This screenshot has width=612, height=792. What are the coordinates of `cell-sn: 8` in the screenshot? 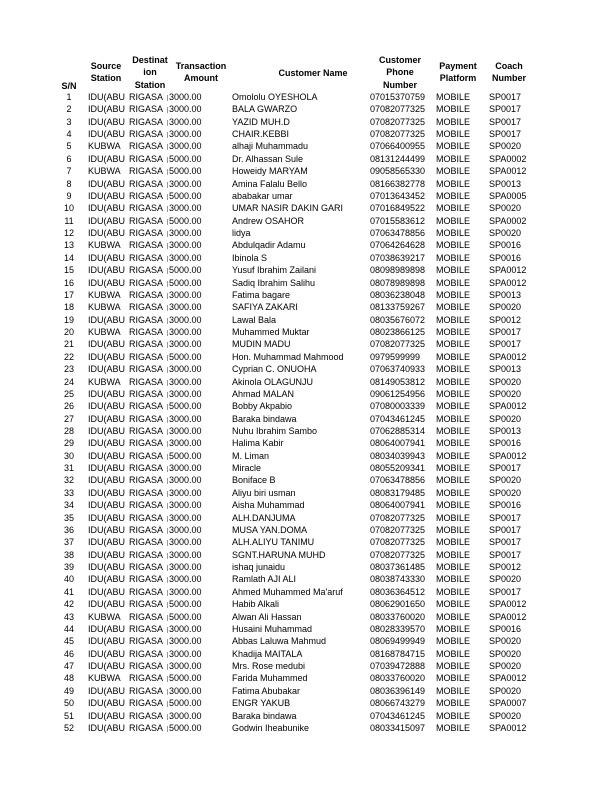 It's located at (69, 183).